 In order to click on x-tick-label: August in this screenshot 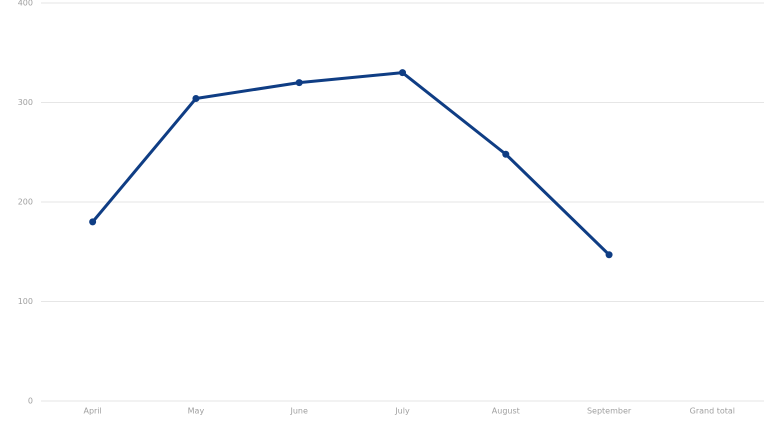, I will do `click(506, 411)`.